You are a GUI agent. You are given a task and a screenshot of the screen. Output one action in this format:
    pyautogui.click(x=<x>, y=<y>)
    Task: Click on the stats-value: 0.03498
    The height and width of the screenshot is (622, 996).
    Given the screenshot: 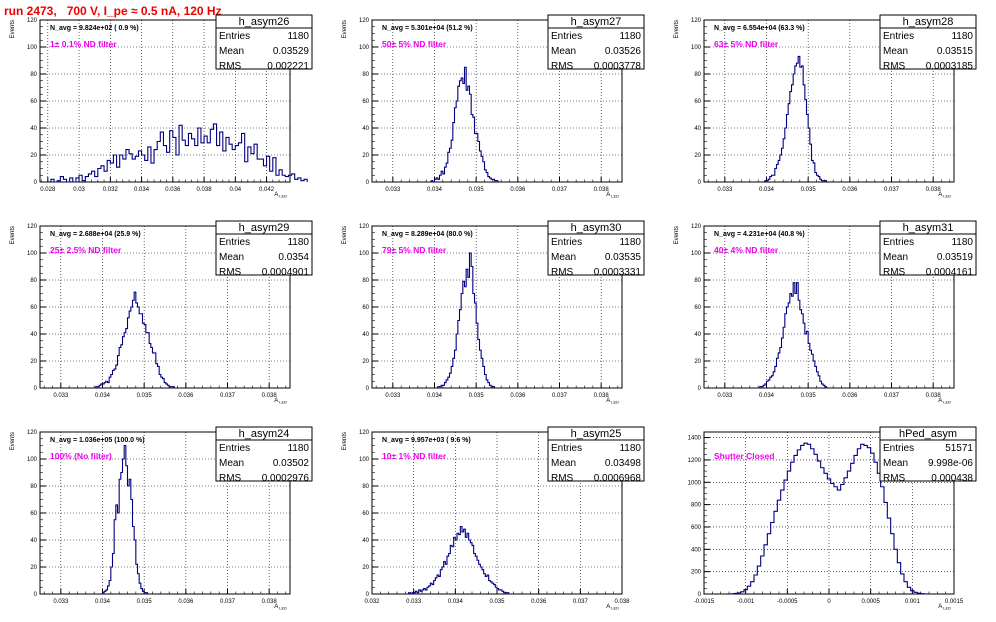 What is the action you would take?
    pyautogui.click(x=623, y=463)
    